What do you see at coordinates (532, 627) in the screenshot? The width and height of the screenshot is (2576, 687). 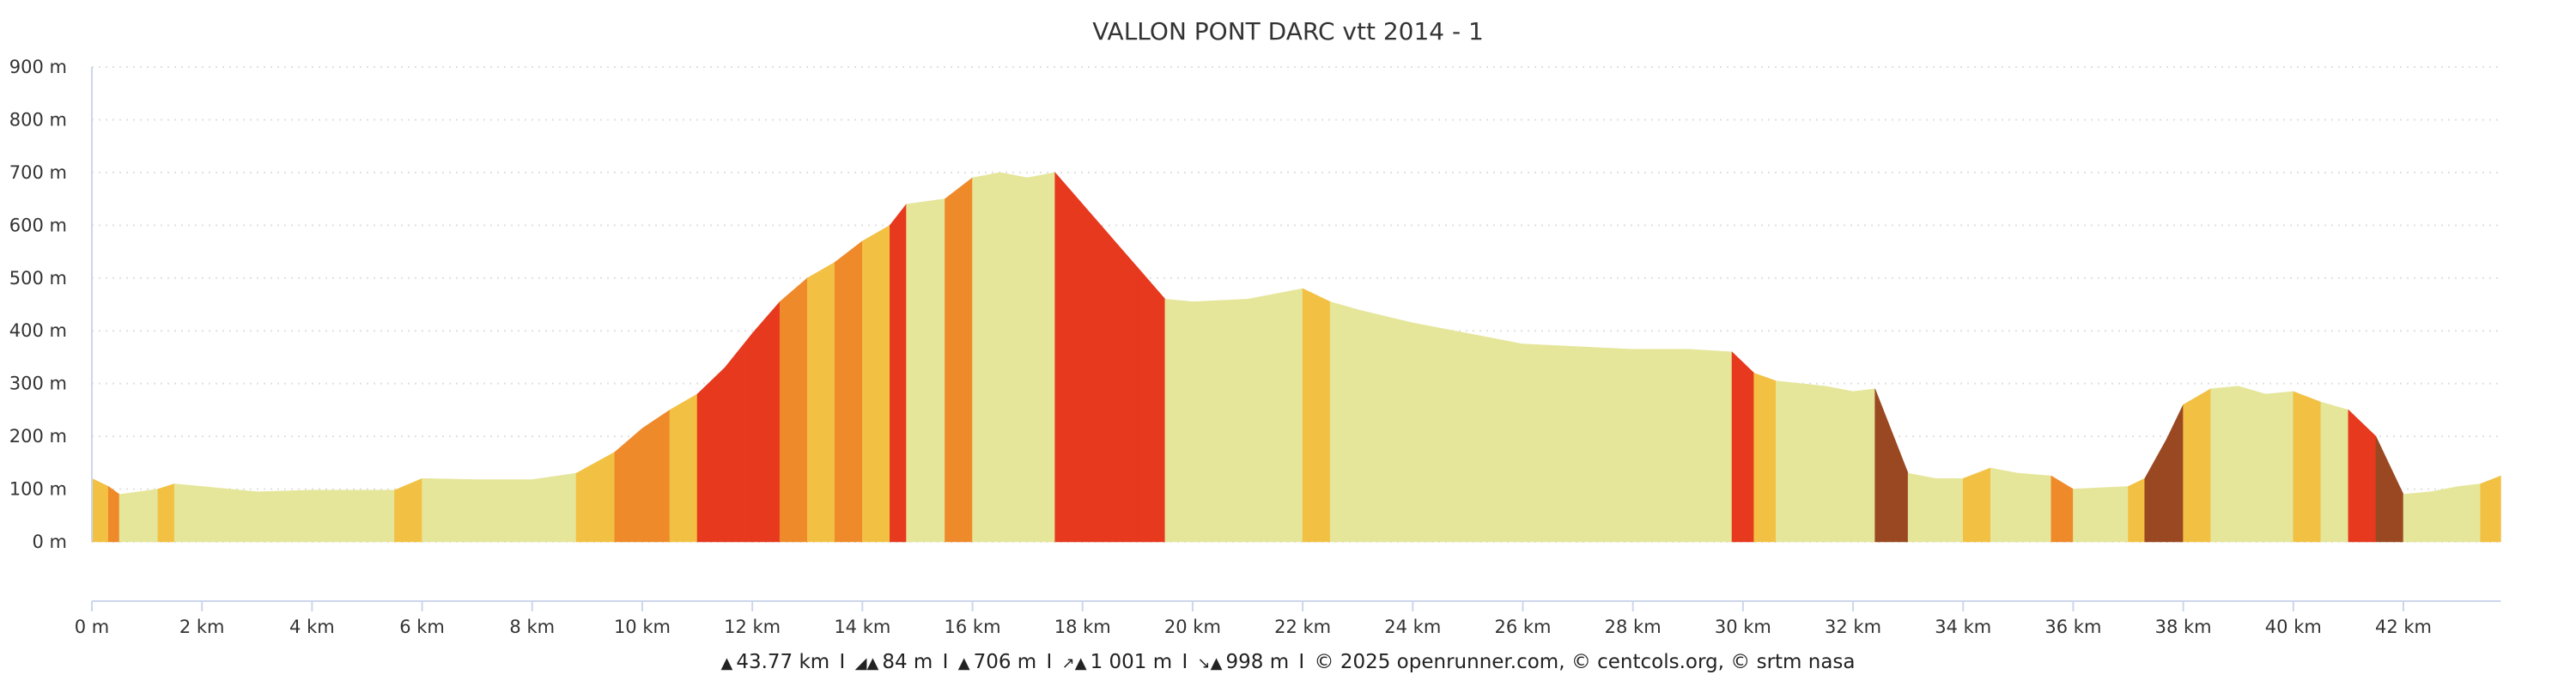 I see `x-tick-label: 8 km` at bounding box center [532, 627].